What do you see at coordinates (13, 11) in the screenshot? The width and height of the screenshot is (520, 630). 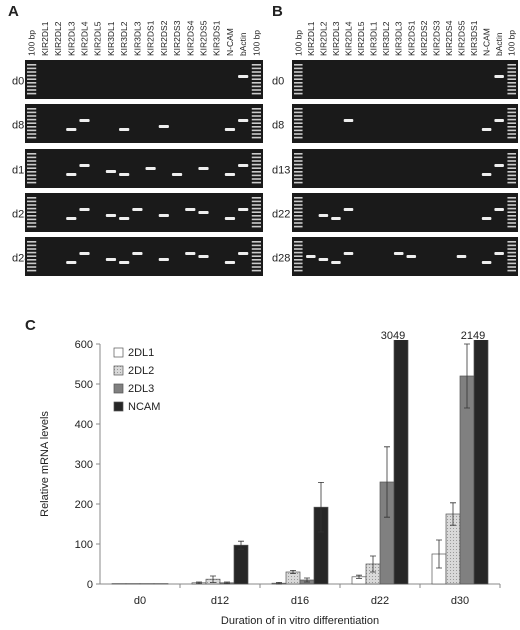 I see `panel-label: A` at bounding box center [13, 11].